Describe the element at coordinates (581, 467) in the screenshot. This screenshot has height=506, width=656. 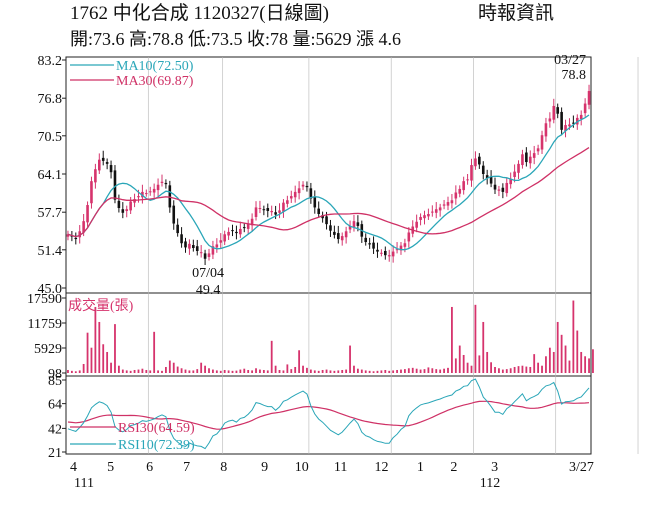
I see `month-tick-label: 3/27` at that location.